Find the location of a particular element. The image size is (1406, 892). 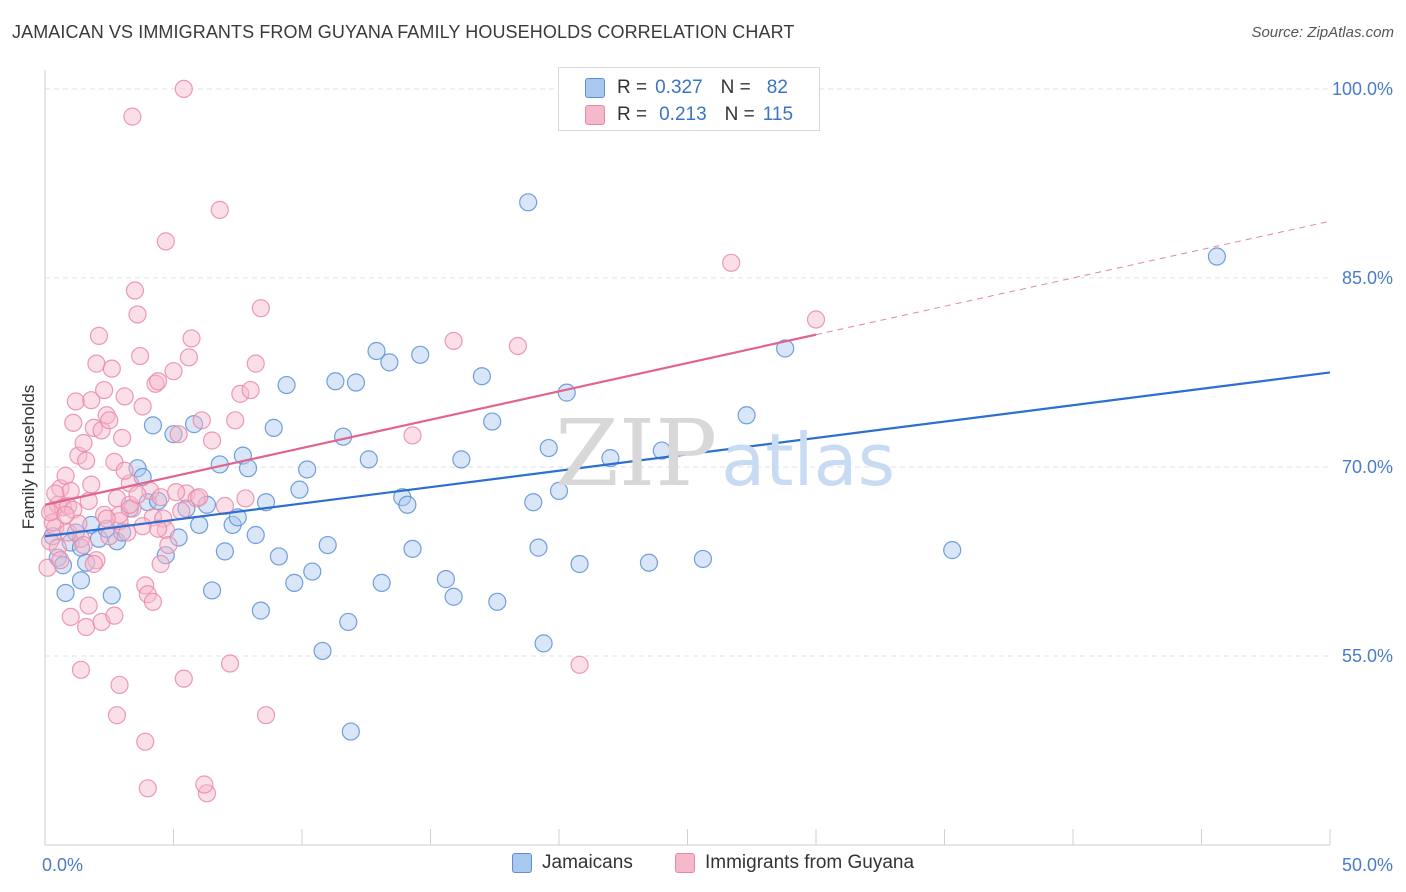

stats-legend: R = 0.327 N = 82 R = 0.213 N = 115 is located at coordinates (689, 99).